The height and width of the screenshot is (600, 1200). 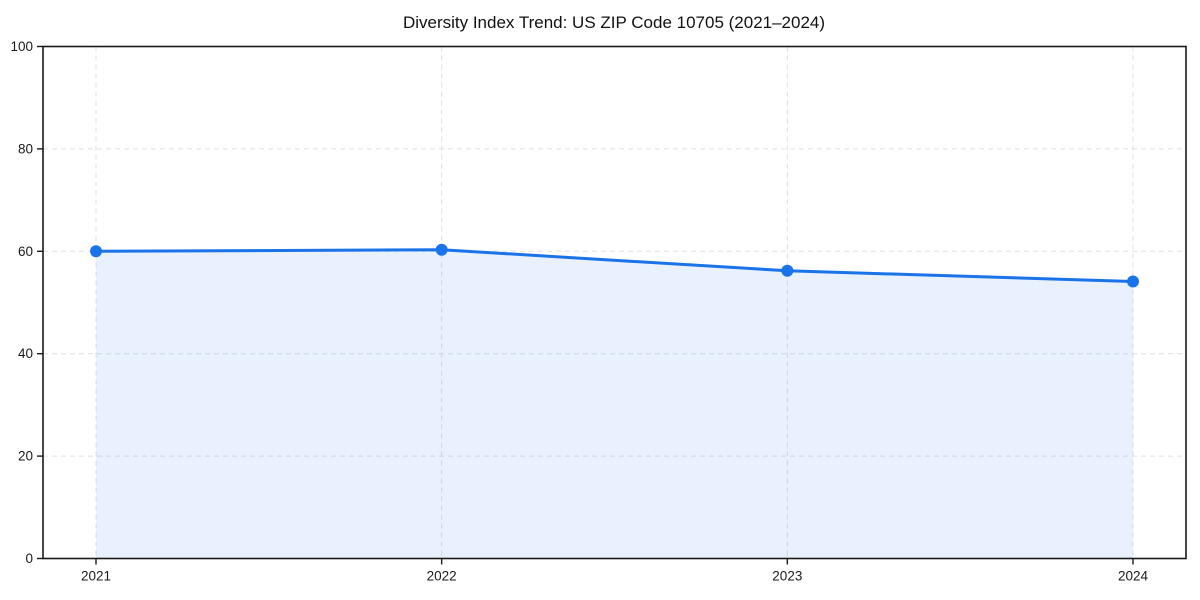 I want to click on y-tick-label: 0, so click(x=29, y=558).